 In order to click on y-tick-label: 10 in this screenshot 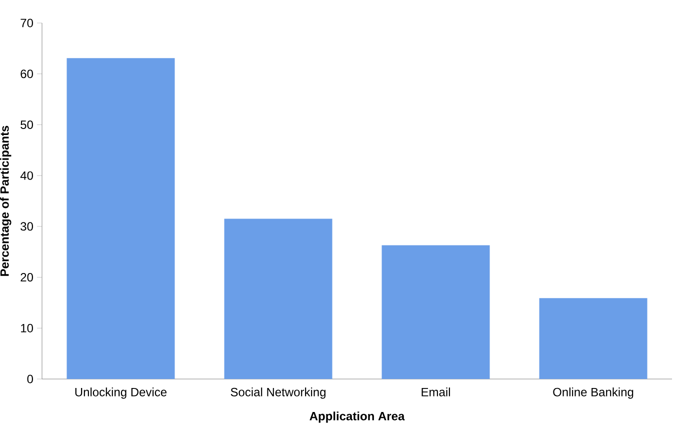, I will do `click(27, 328)`.